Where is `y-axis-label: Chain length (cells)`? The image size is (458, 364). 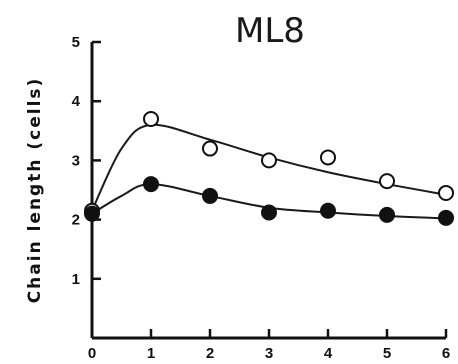
y-axis-label: Chain length (cells) is located at coordinates (35, 190).